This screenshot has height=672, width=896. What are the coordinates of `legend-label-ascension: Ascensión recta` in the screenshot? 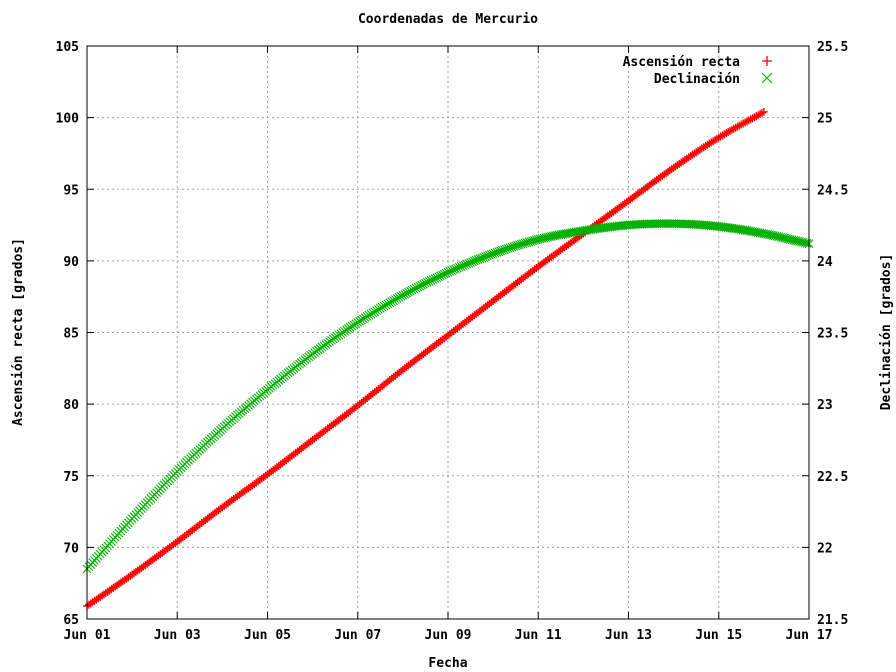 It's located at (682, 62).